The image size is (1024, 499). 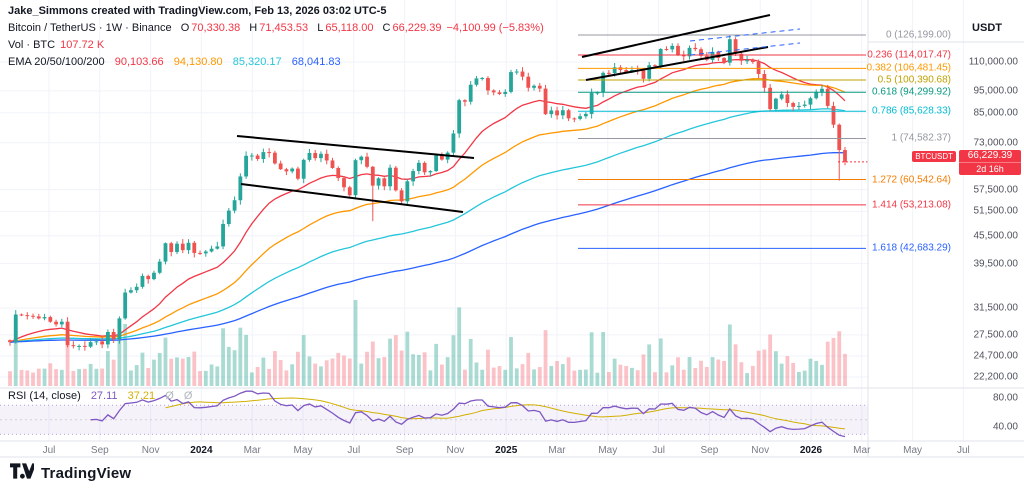 What do you see at coordinates (996, 211) in the screenshot?
I see `price-tick-label: 51,500.00` at bounding box center [996, 211].